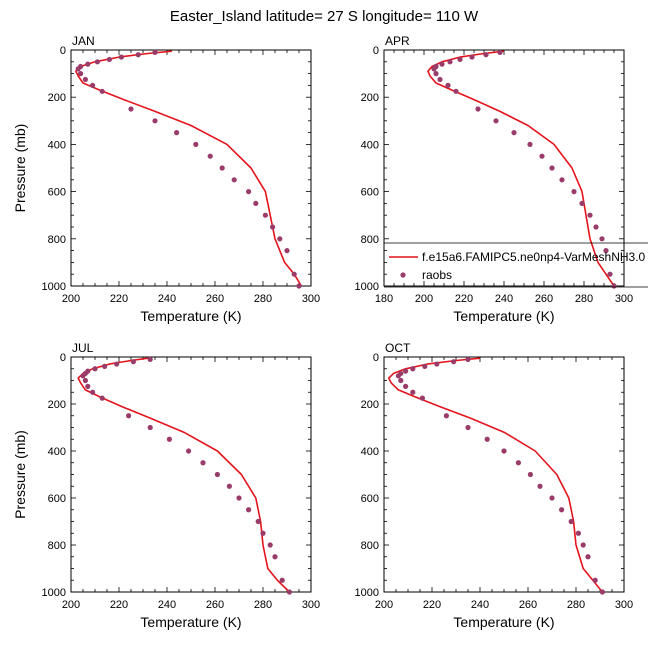  I want to click on y-tick-label: 0, so click(63, 51).